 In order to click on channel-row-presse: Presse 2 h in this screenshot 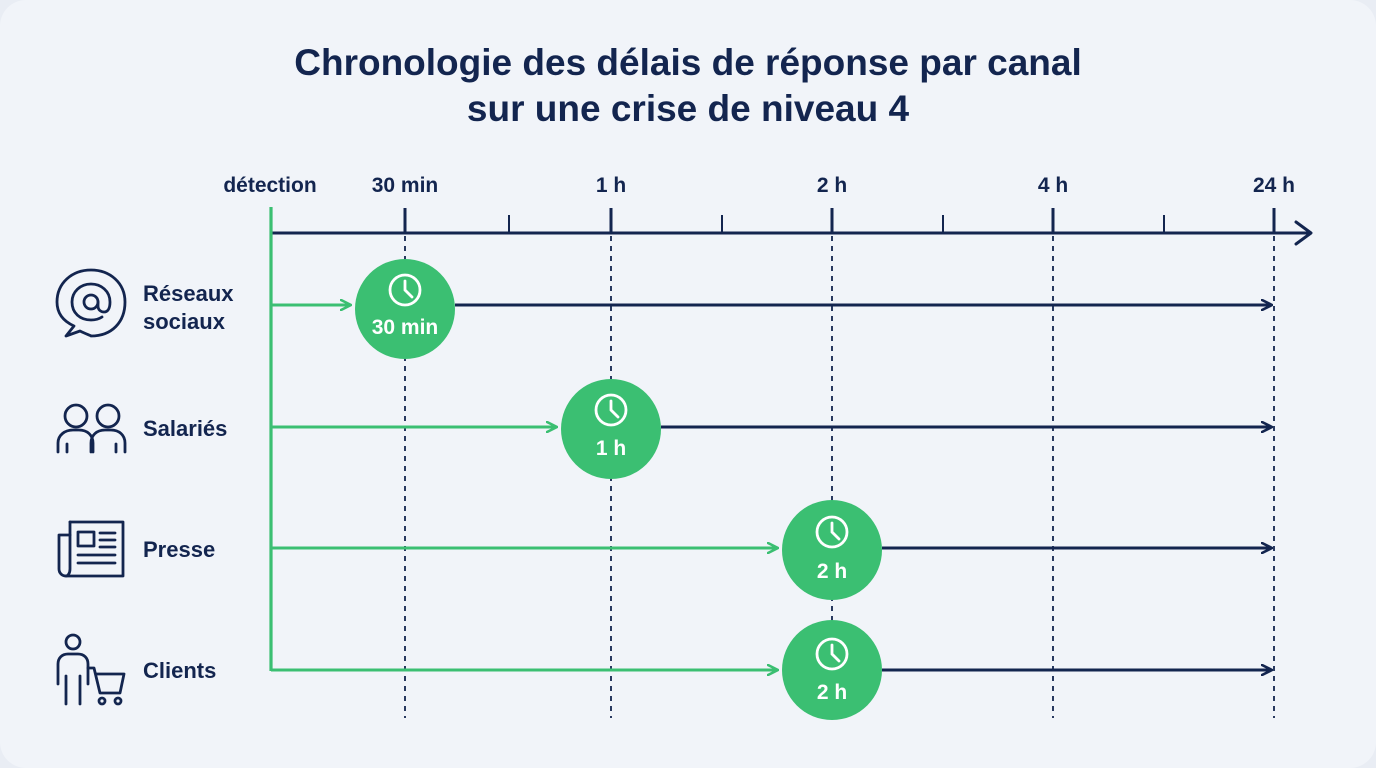, I will do `click(664, 550)`.